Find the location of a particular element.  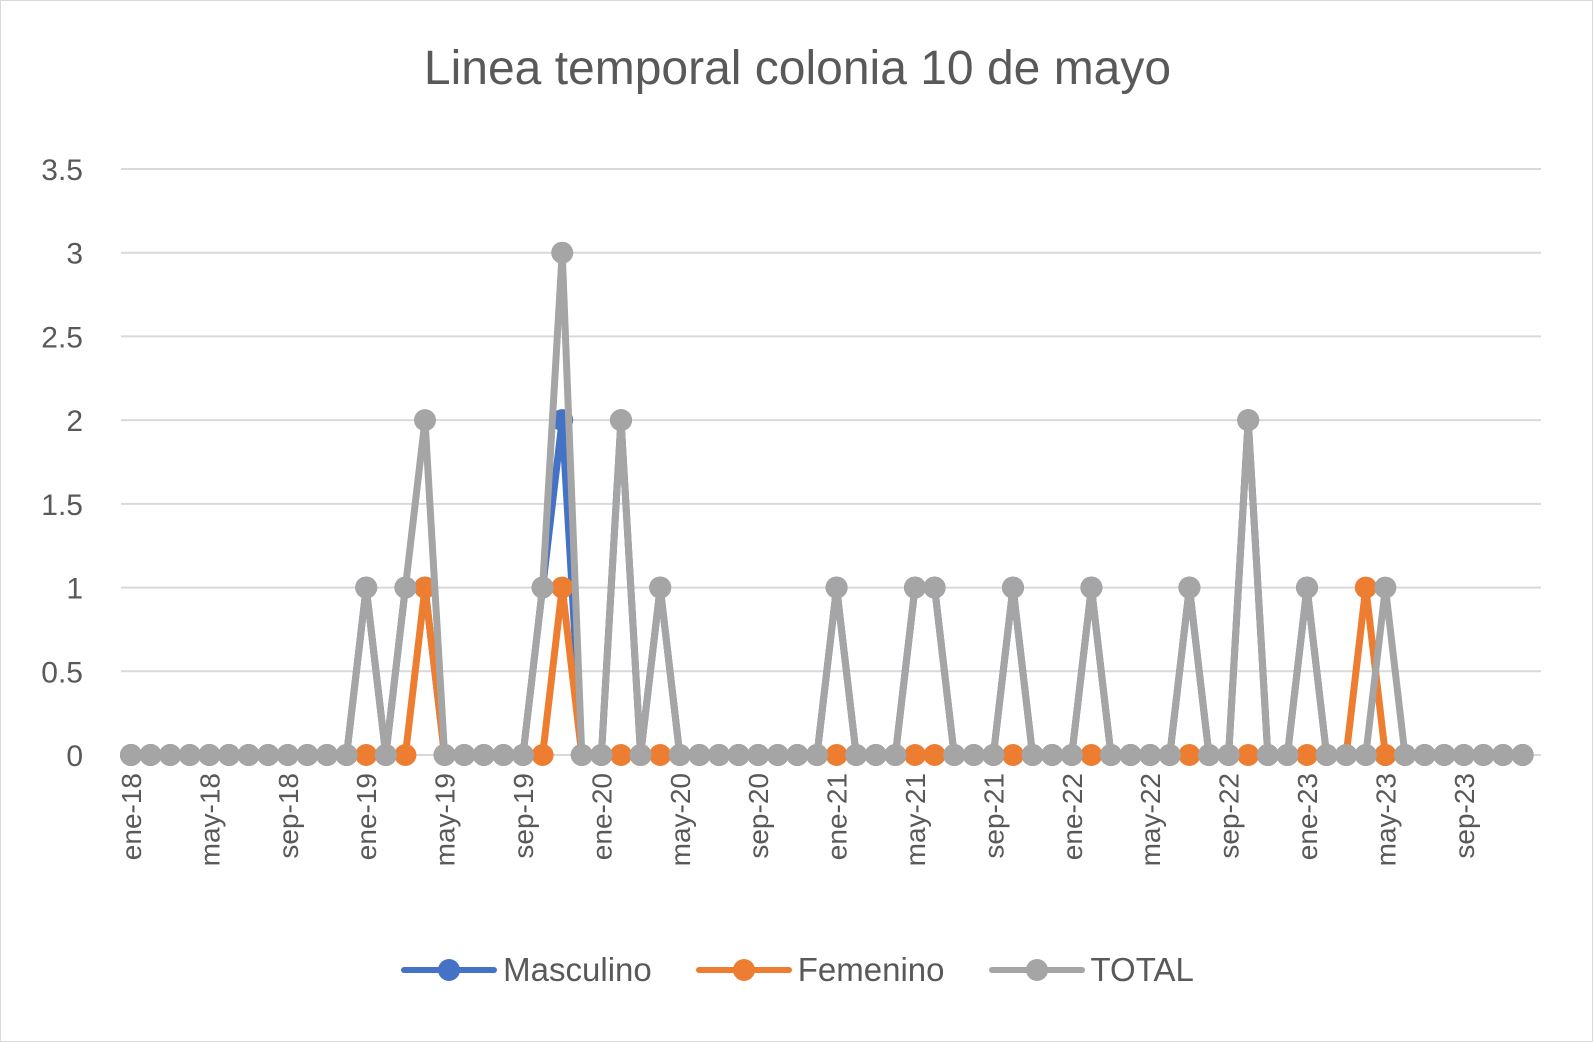

legend: Masculino Femenino TOTAL is located at coordinates (797, 970).